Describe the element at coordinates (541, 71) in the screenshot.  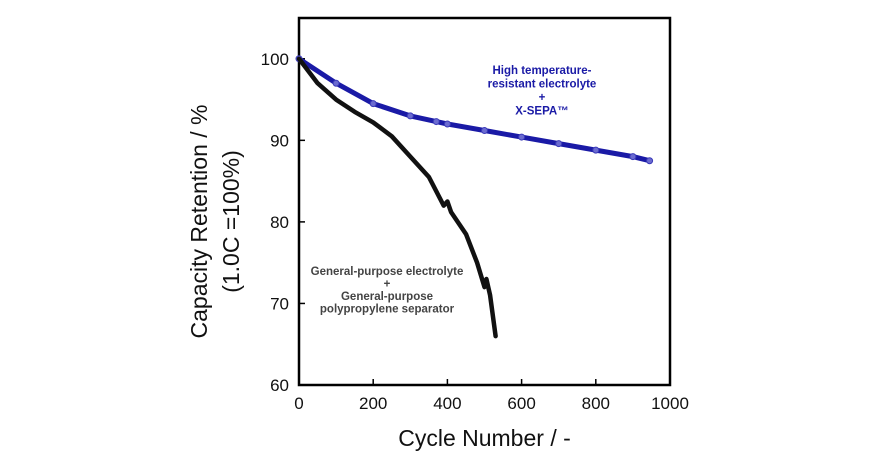
I see `series-label-blue: High temperature-` at that location.